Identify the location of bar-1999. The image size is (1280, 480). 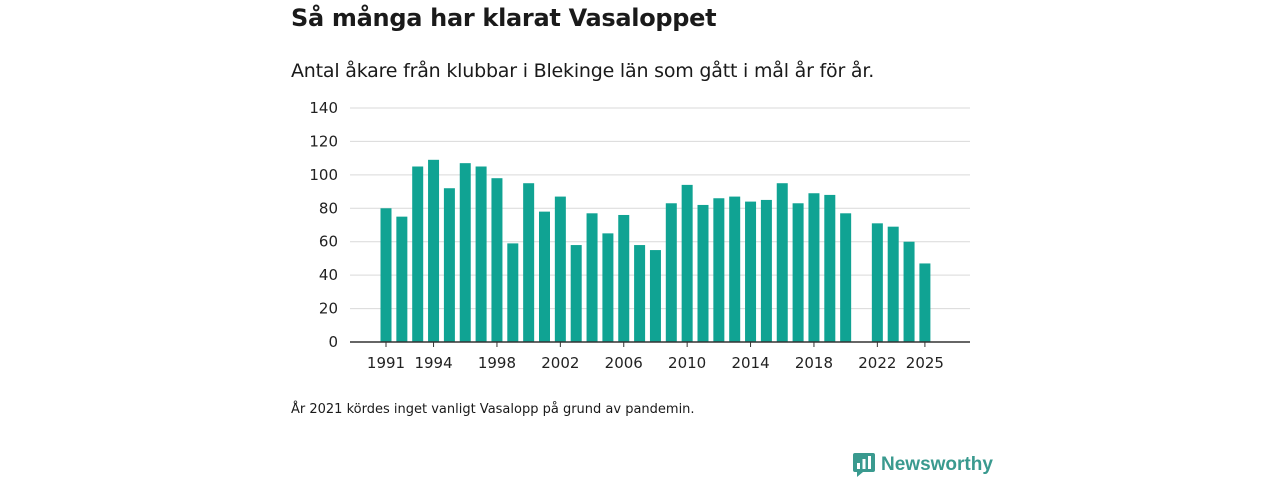
(513, 292).